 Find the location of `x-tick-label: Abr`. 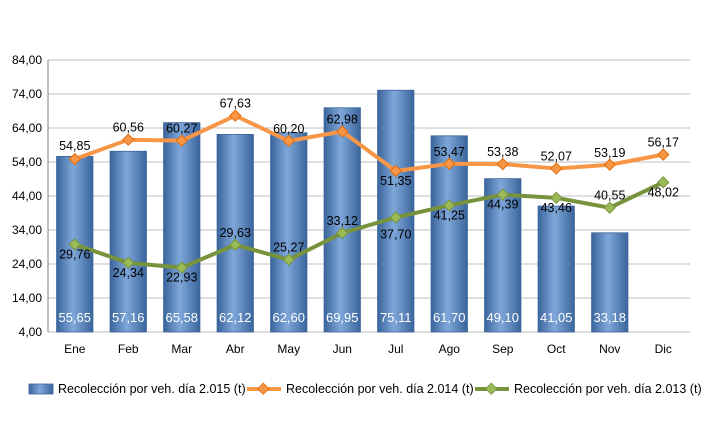

x-tick-label: Abr is located at coordinates (235, 349).